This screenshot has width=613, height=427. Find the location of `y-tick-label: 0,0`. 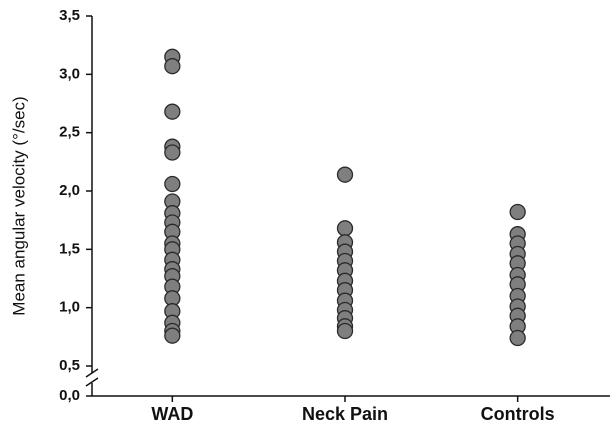

y-tick-label: 0,0 is located at coordinates (69, 395).